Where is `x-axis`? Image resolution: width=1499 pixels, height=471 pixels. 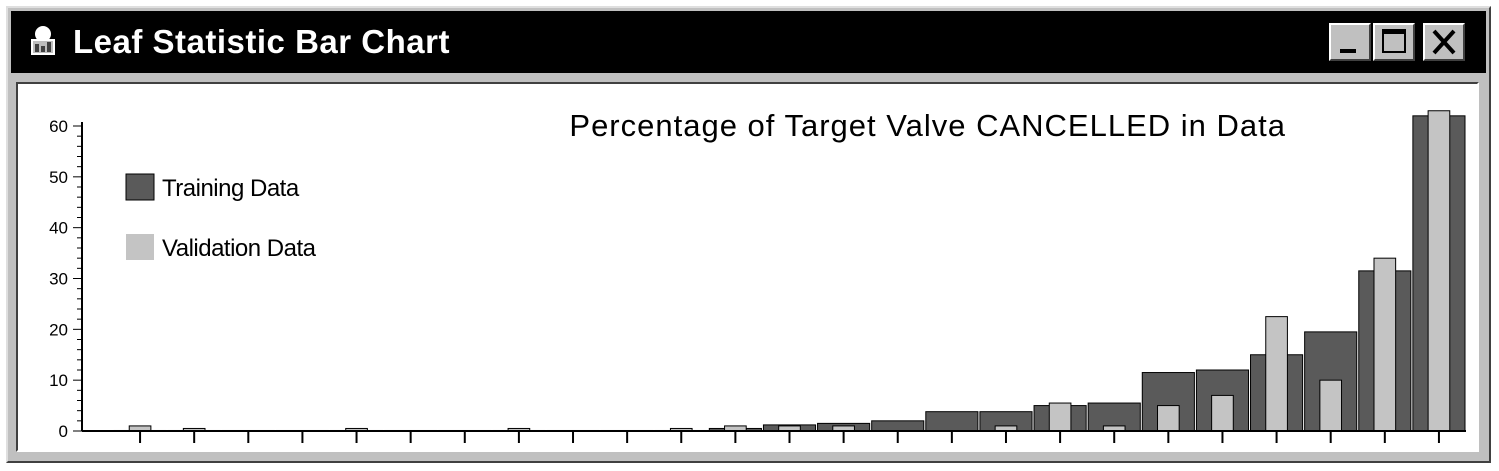 x-axis is located at coordinates (774, 436).